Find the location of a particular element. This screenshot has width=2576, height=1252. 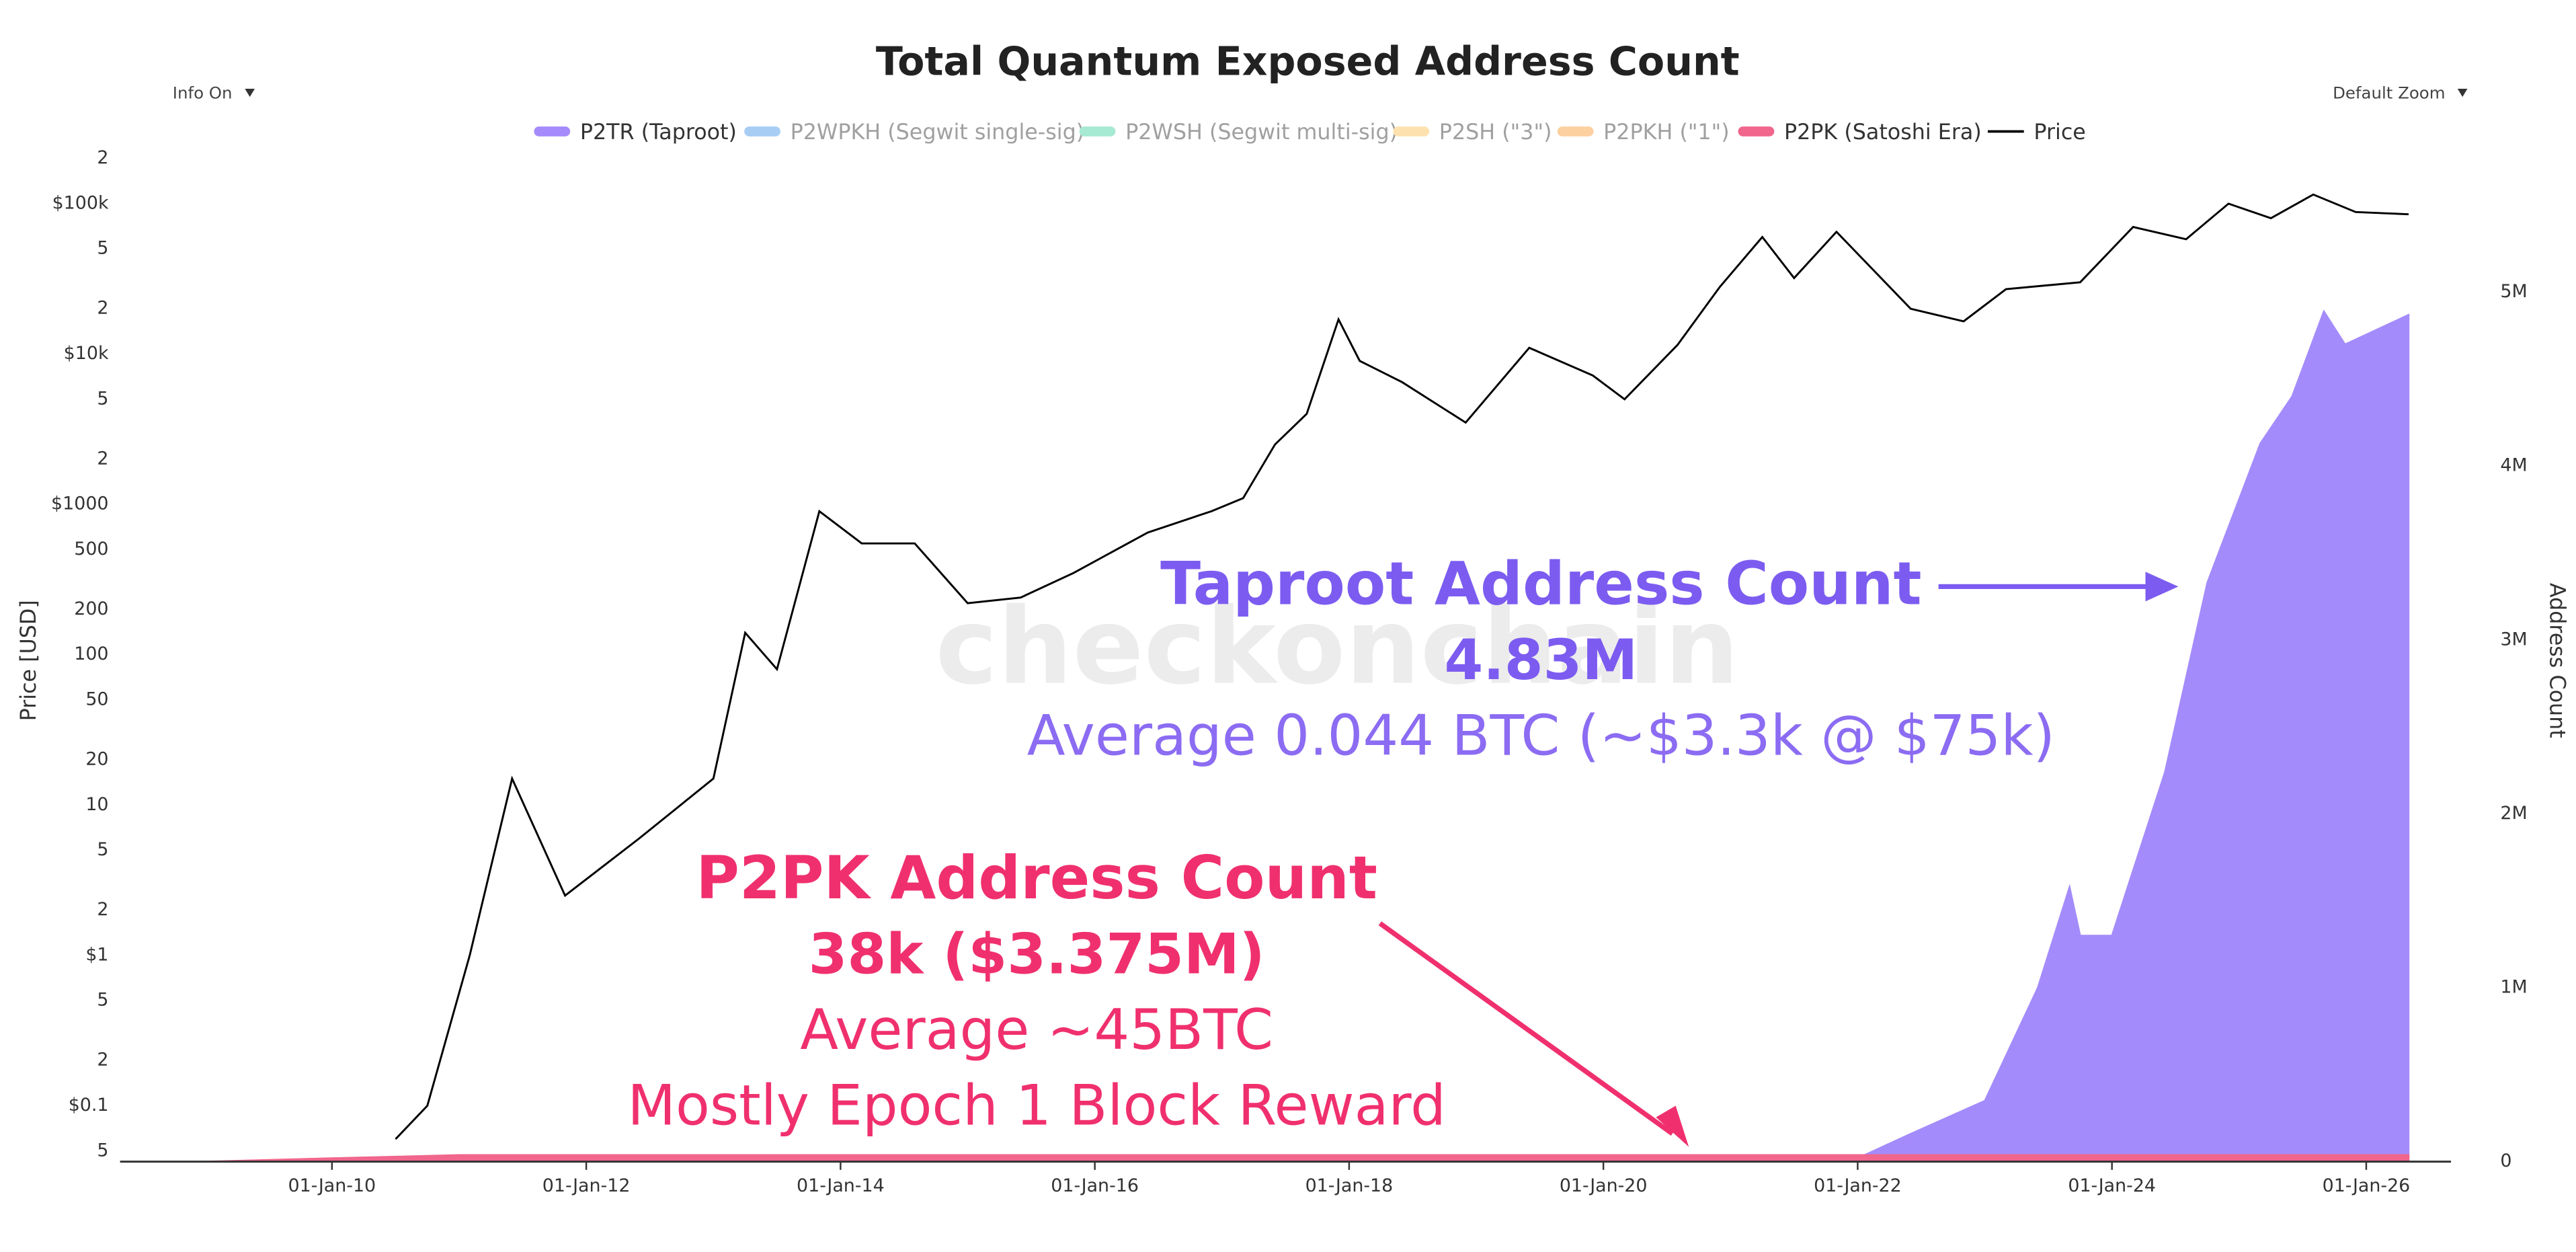

annotation: 4.83M is located at coordinates (1541, 660).